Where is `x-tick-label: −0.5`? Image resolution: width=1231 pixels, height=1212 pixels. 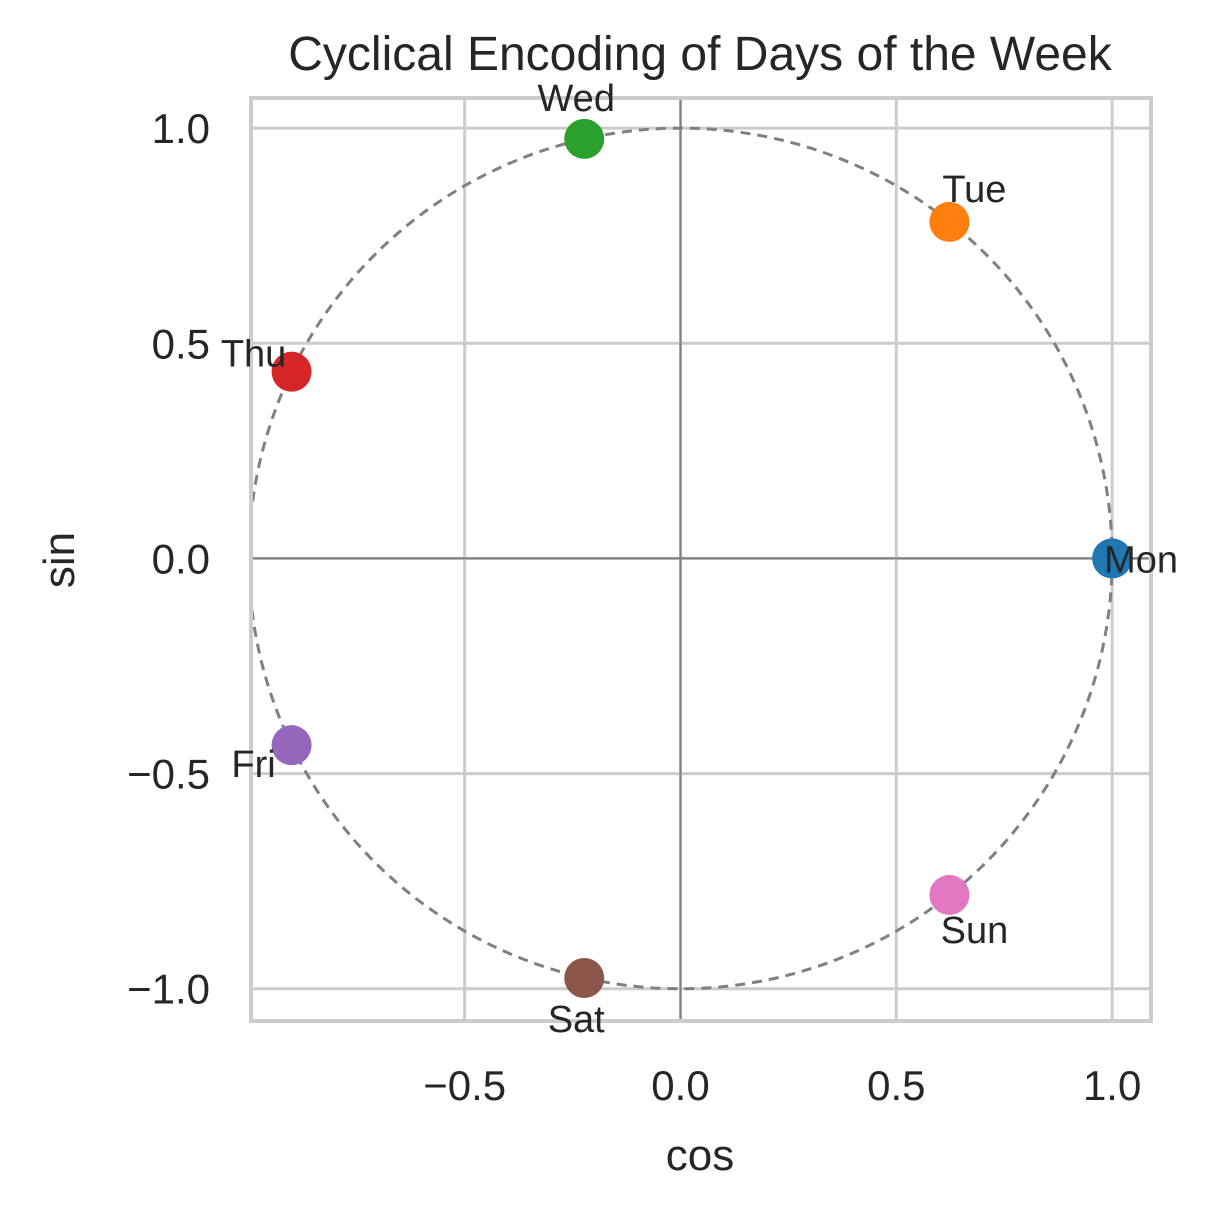 x-tick-label: −0.5 is located at coordinates (464, 1085).